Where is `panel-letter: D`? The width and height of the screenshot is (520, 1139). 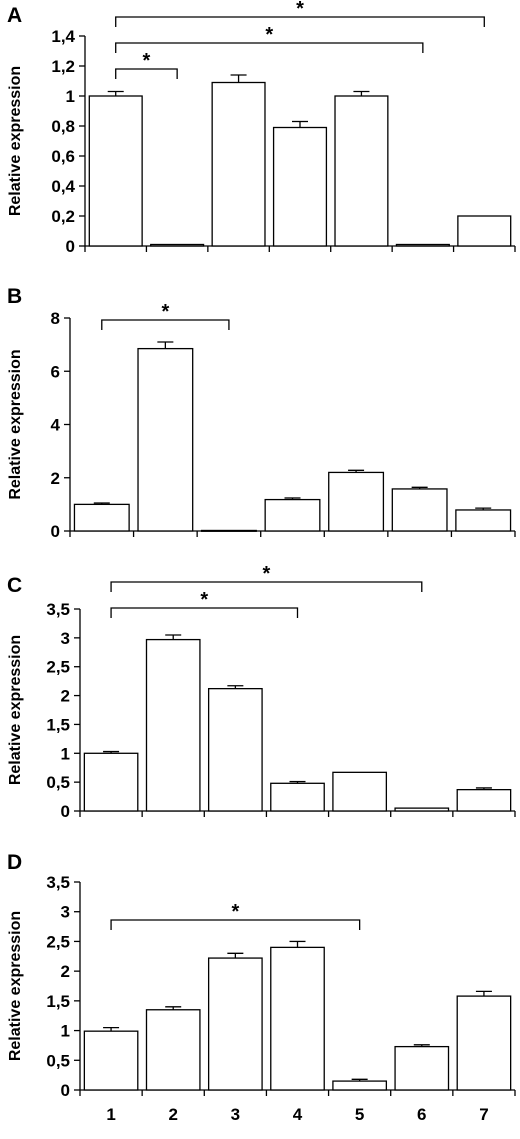
panel-letter: D is located at coordinates (14, 862).